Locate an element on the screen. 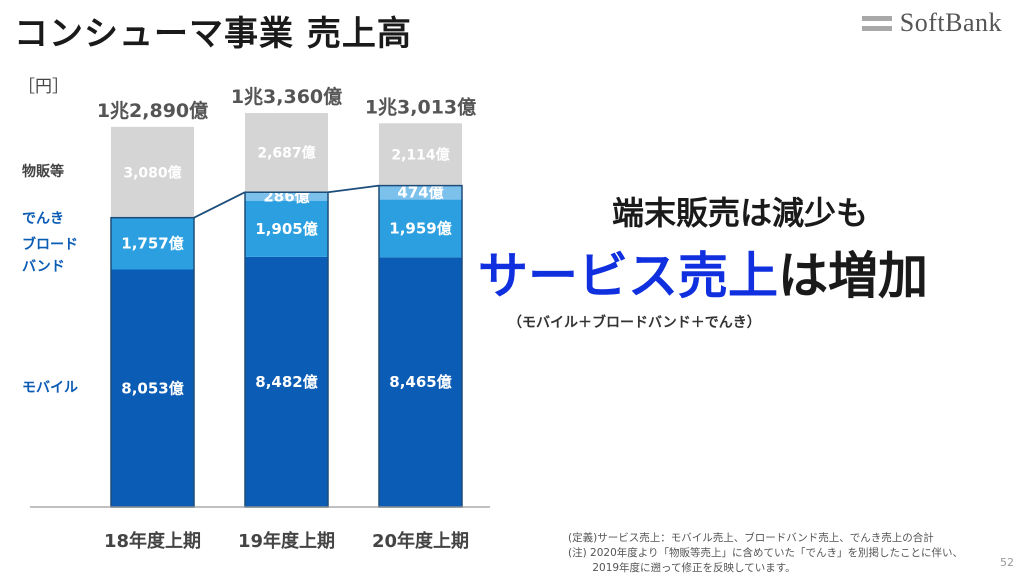 The height and width of the screenshot is (579, 1024). total-label-2: 1兆3,360億 is located at coordinates (286, 96).